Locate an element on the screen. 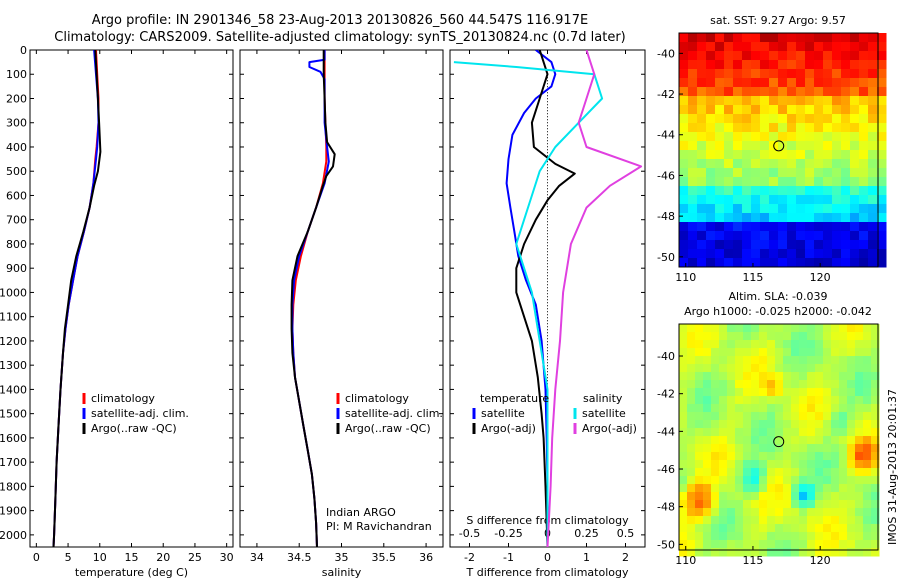 The image size is (900, 580). x-tick-label: 35.5 is located at coordinates (384, 557).